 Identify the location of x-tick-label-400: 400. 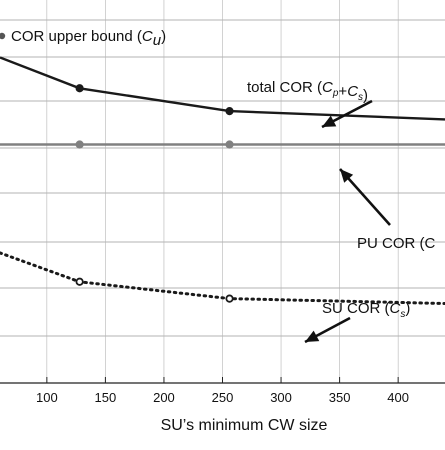
(398, 397).